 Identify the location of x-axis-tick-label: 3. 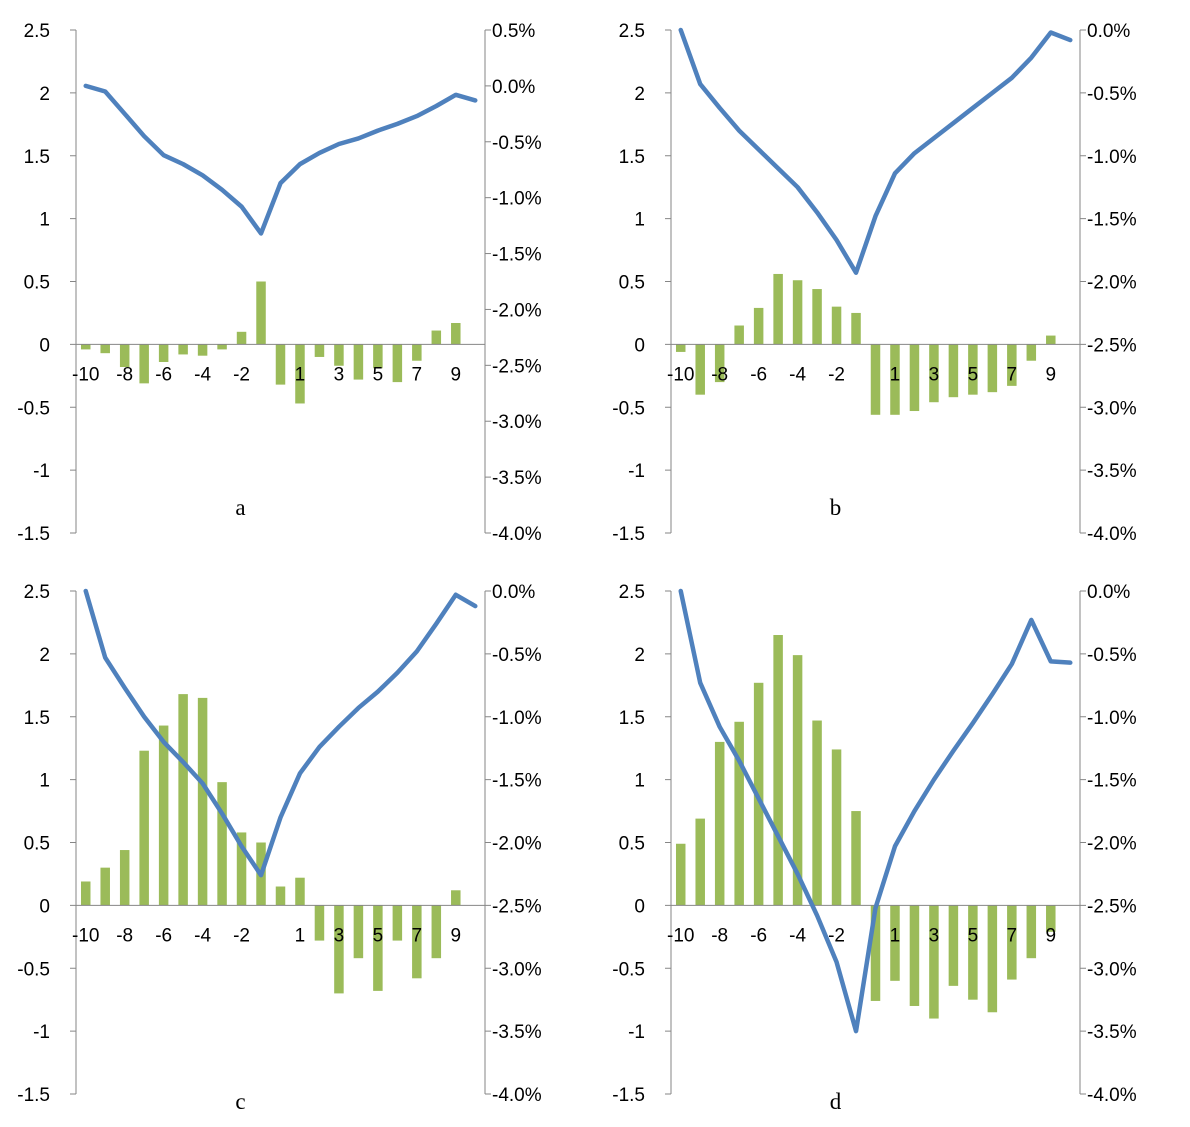
(339, 935).